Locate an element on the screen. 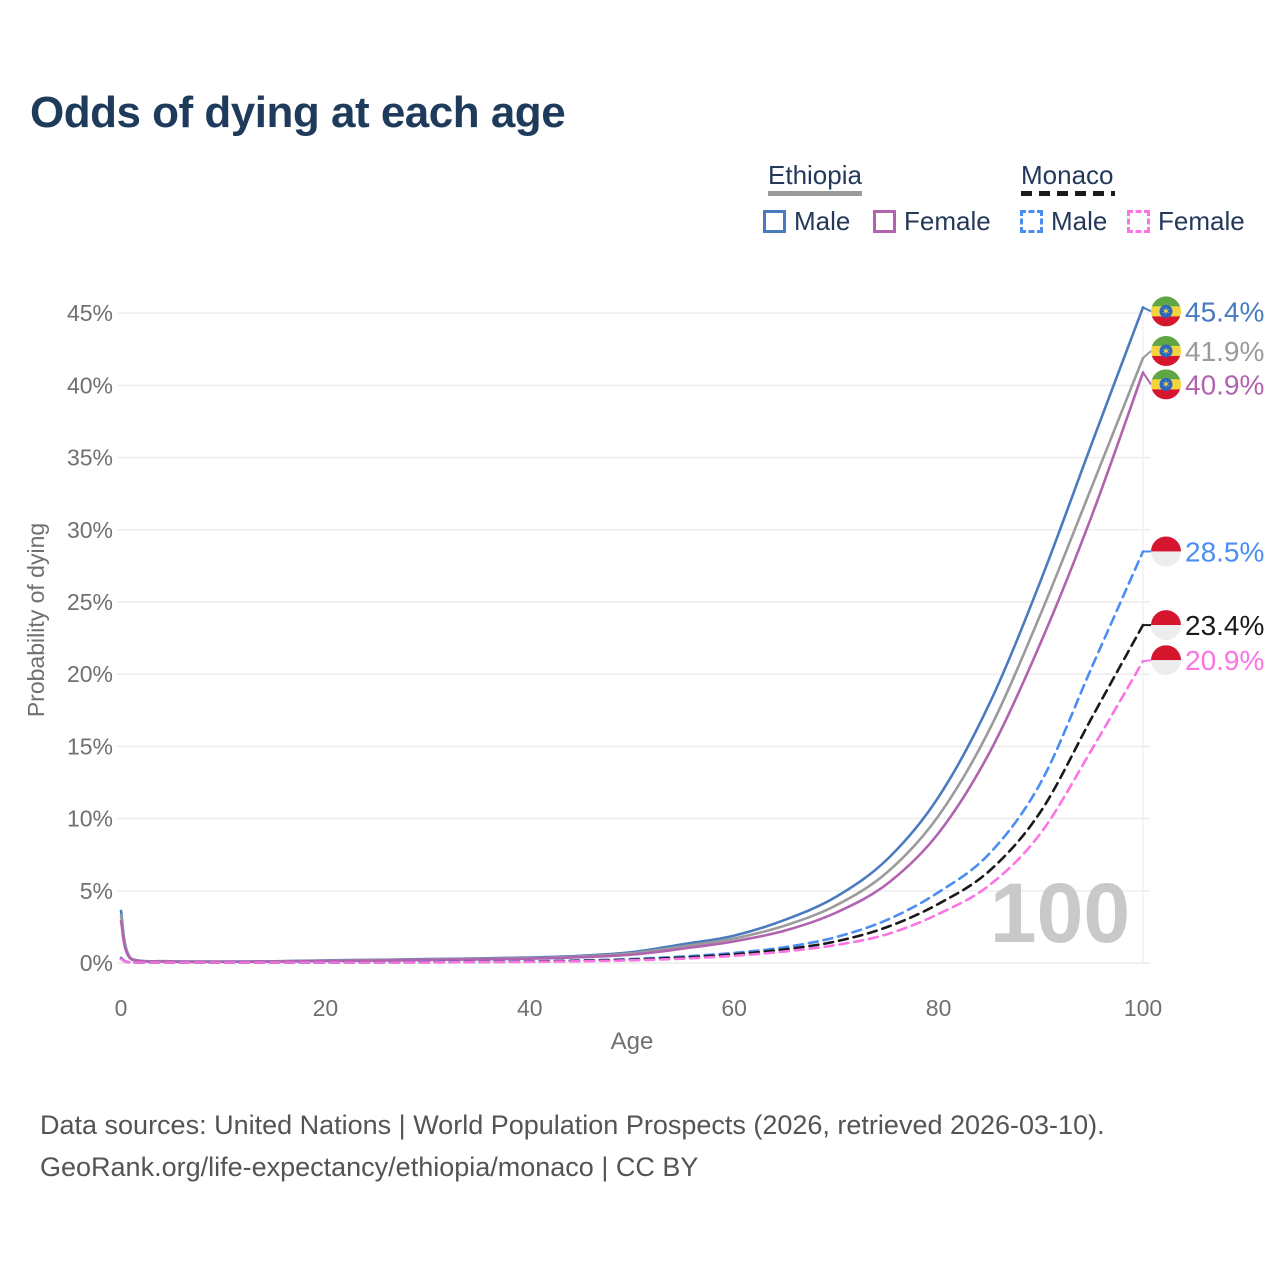 The image size is (1280, 1280). x-tick-label: 60 is located at coordinates (734, 1008).